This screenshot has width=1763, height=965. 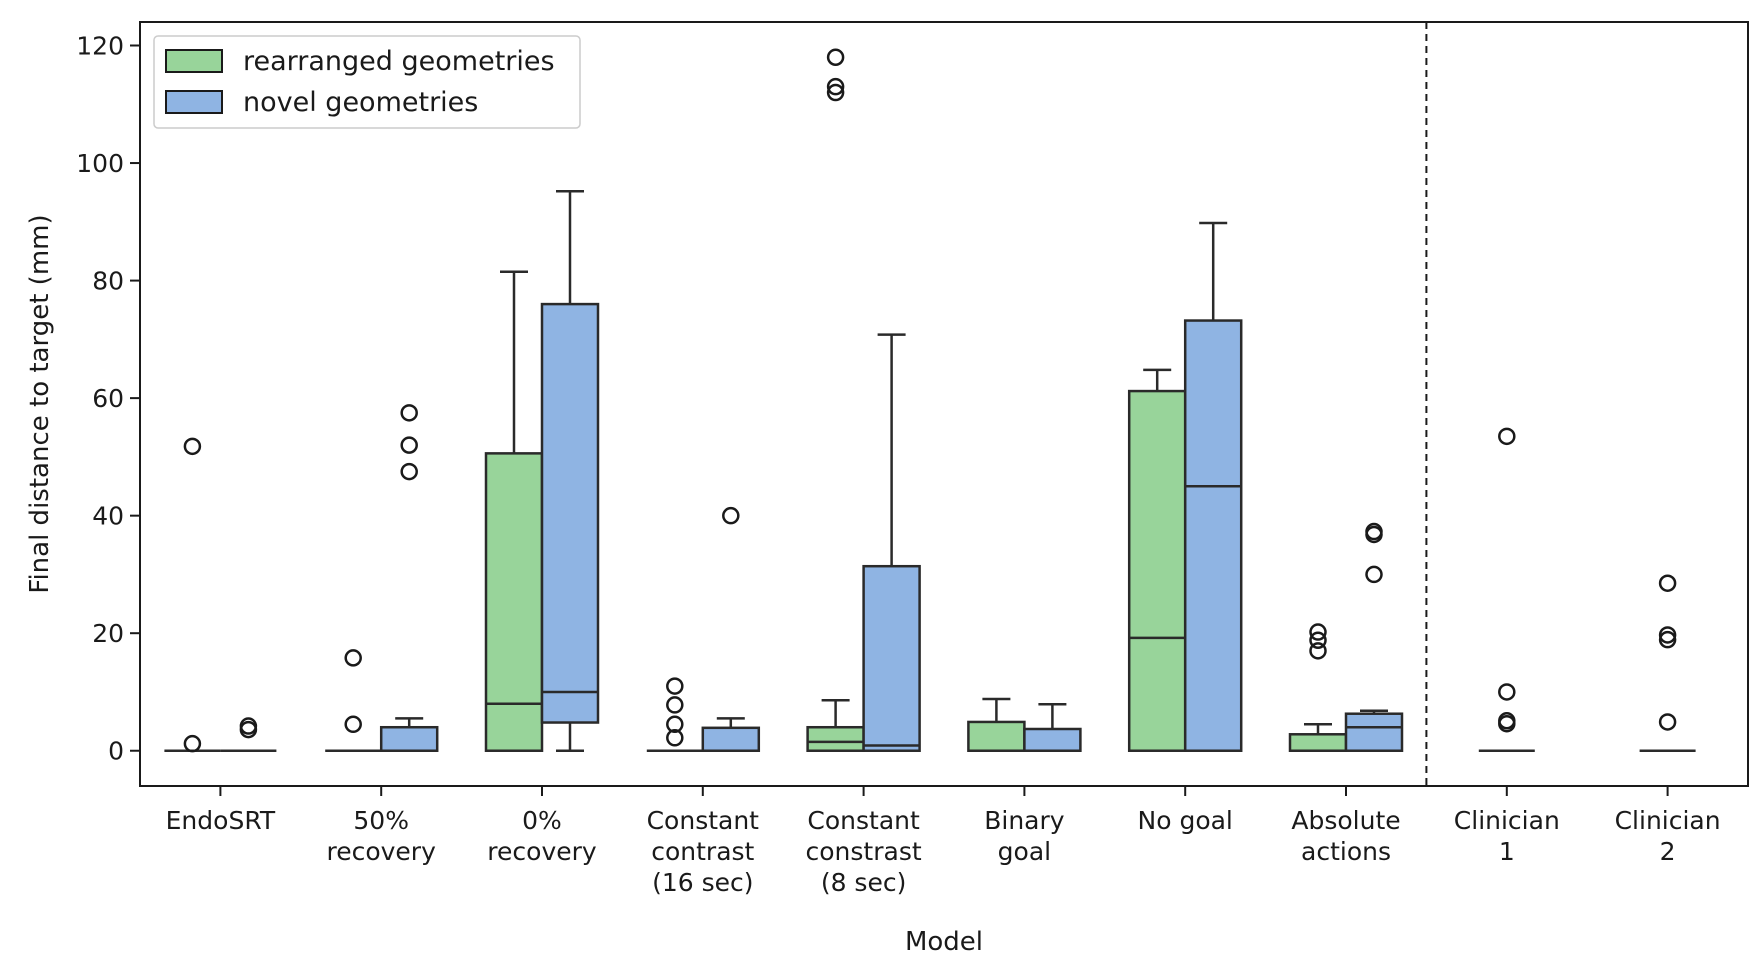 I want to click on x-tick-label: Constant contrast (16 sec), so click(x=703, y=851).